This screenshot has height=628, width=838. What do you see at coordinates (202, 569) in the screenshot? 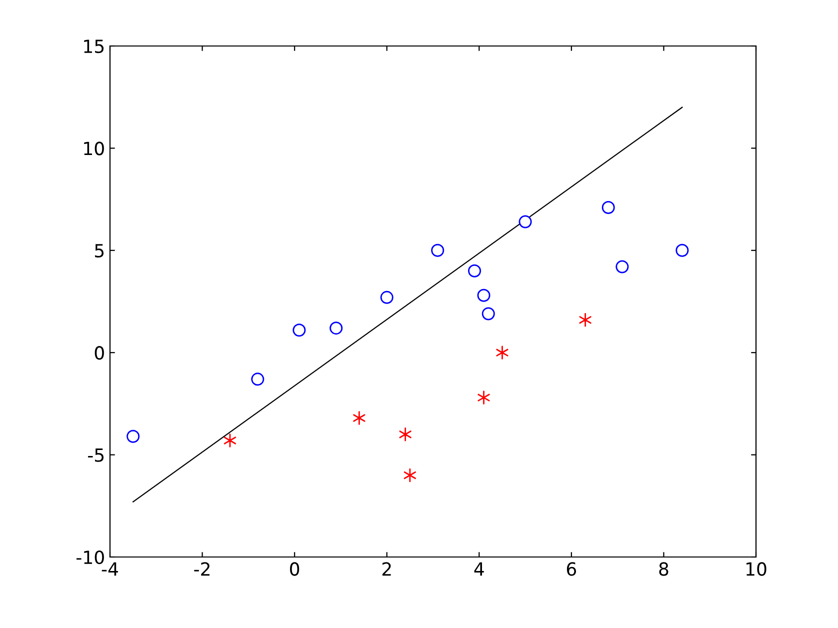
I see `x-tick-label: -2` at bounding box center [202, 569].